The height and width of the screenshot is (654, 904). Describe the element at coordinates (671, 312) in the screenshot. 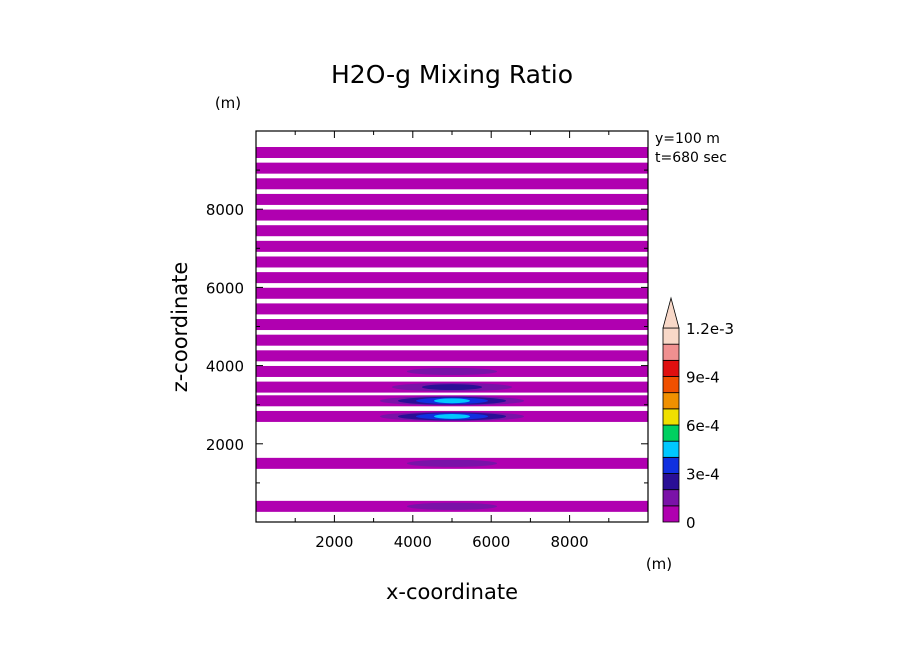

I see `colorbar-extend-triangle` at that location.